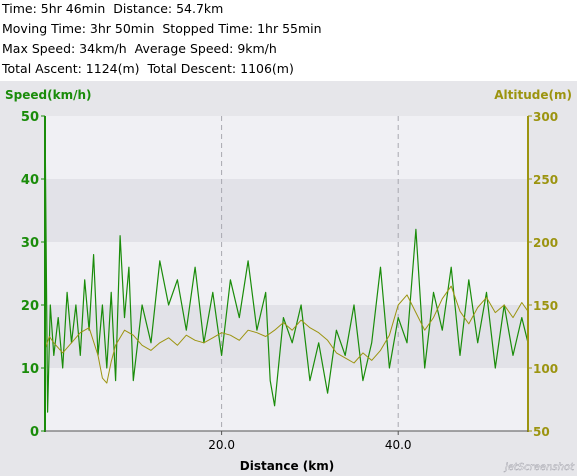 The image size is (577, 476). Describe the element at coordinates (30, 117) in the screenshot. I see `y-left-tick-label: 50` at that location.